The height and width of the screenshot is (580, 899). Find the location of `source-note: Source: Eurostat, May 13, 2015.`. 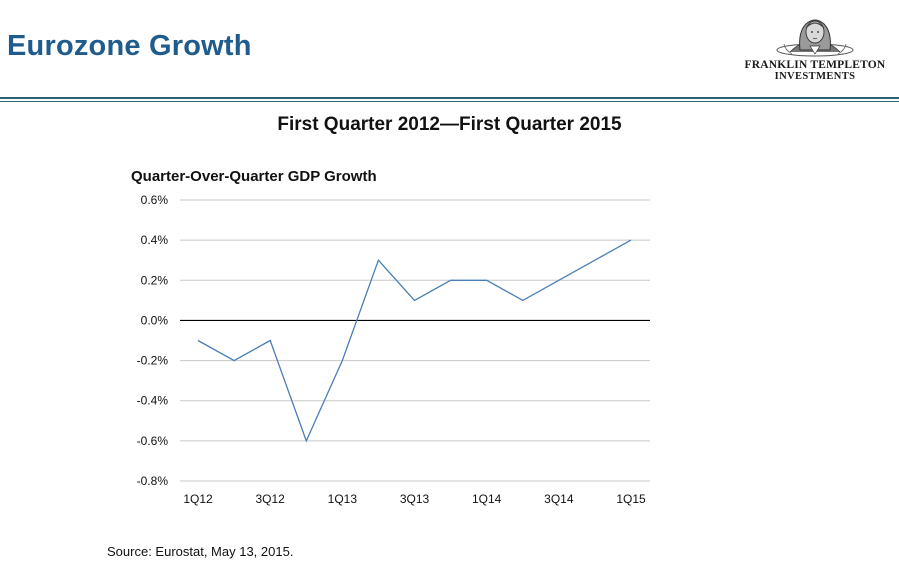

source-note: Source: Eurostat, May 13, 2015. is located at coordinates (200, 551).